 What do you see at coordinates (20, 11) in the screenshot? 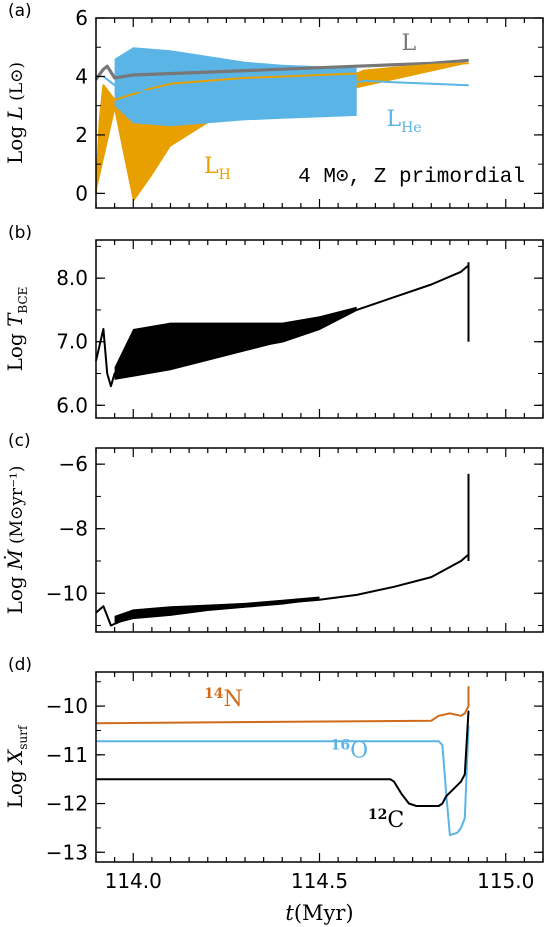
I see `panel-label: (a)` at bounding box center [20, 11].